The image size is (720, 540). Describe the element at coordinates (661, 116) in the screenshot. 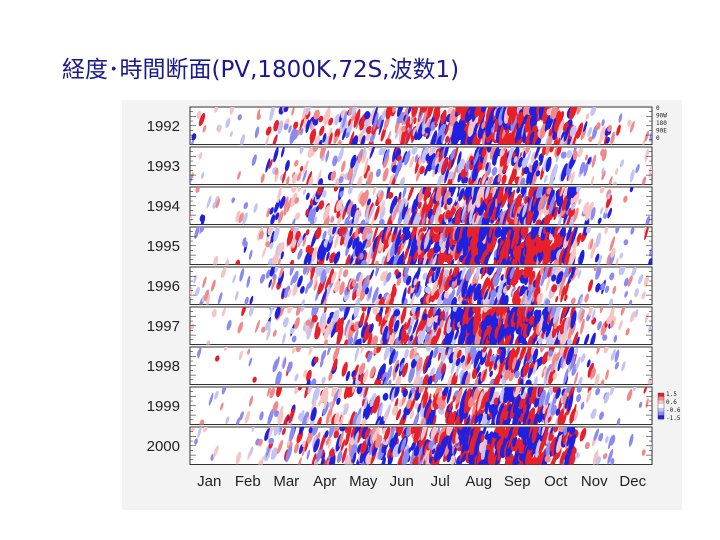

I see `longitude-tick-label: 90W` at that location.